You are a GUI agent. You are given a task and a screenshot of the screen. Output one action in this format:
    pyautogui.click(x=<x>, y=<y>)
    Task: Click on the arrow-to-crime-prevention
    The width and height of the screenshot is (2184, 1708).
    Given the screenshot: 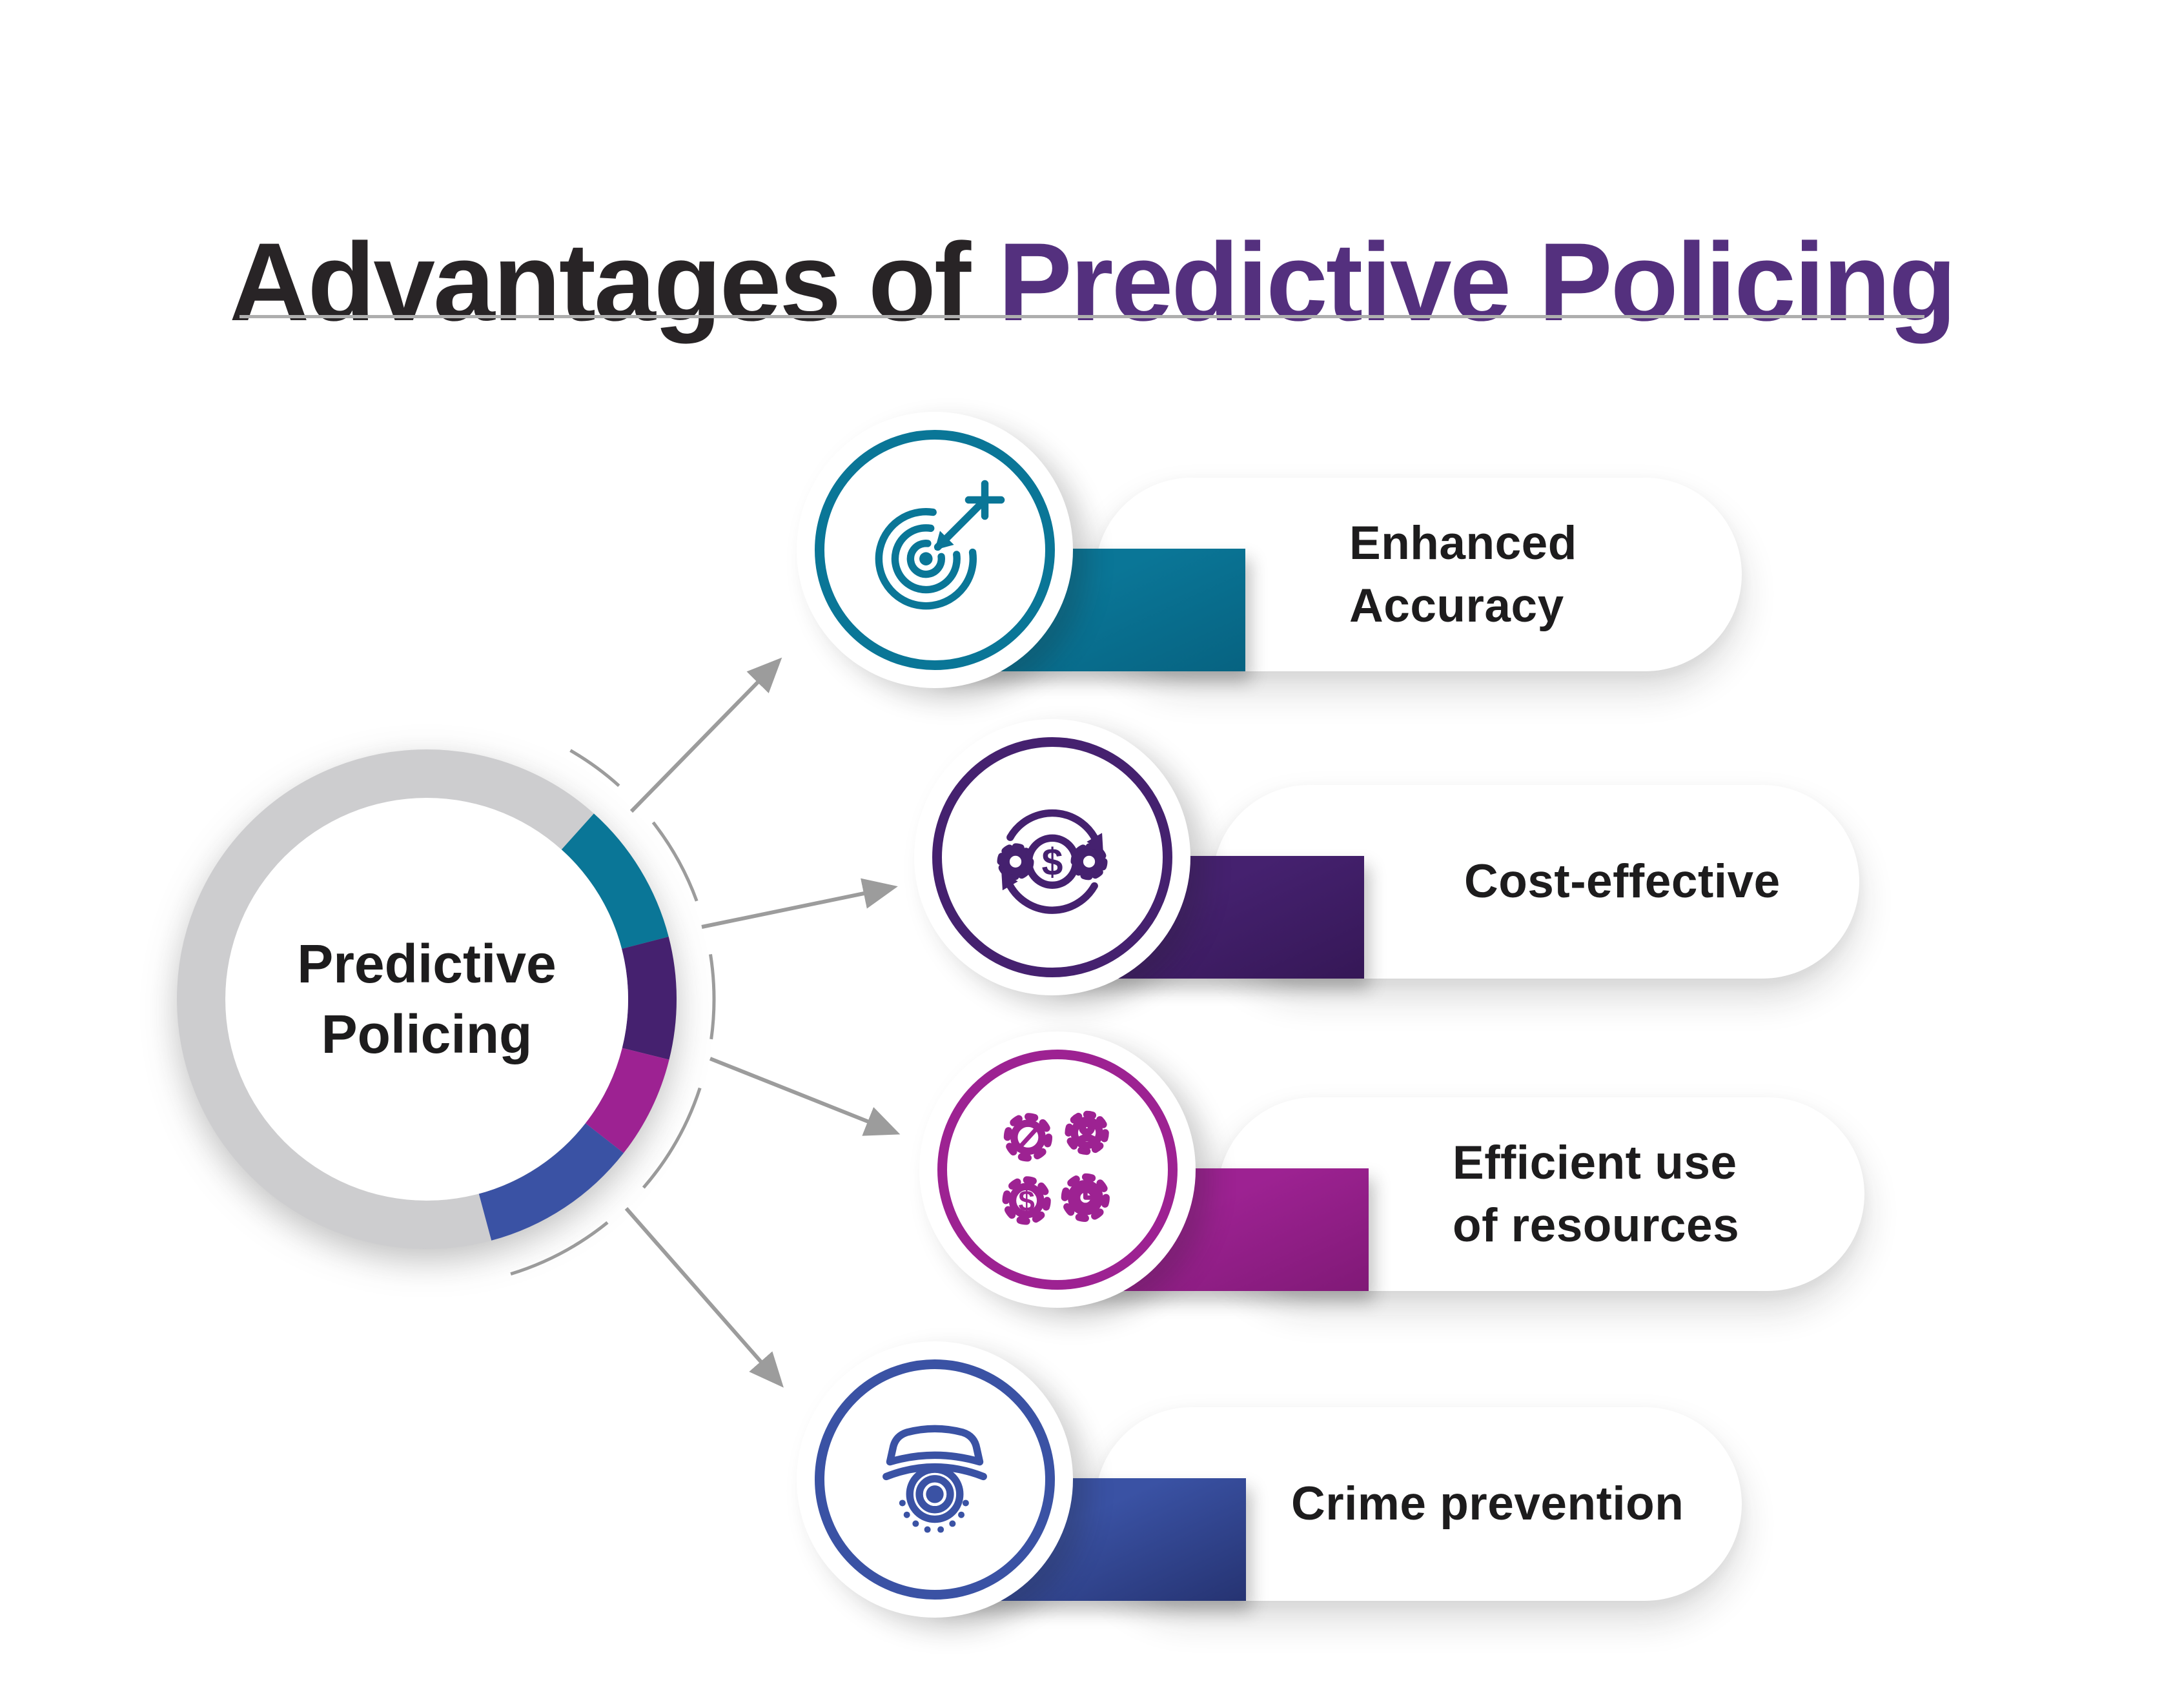 What is the action you would take?
    pyautogui.click(x=704, y=1297)
    